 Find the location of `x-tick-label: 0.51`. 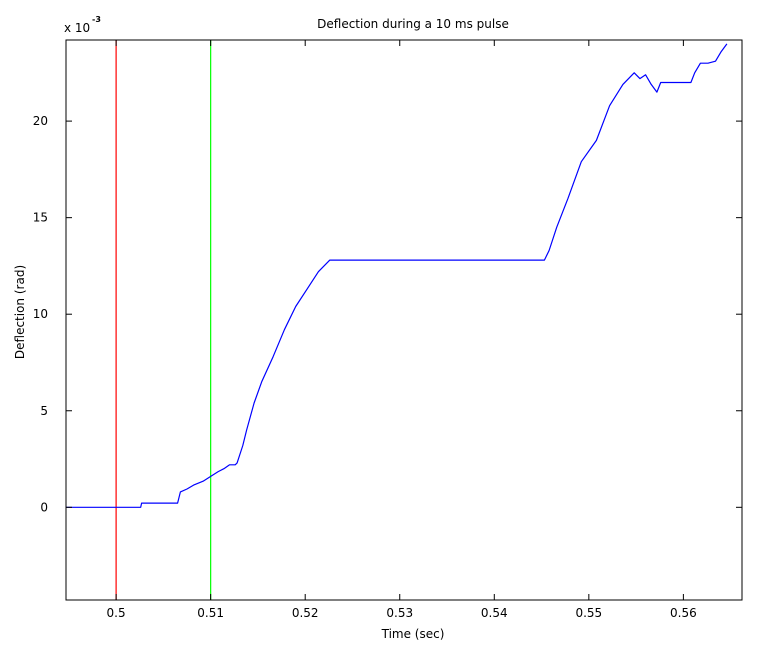

x-tick-label: 0.51 is located at coordinates (210, 613).